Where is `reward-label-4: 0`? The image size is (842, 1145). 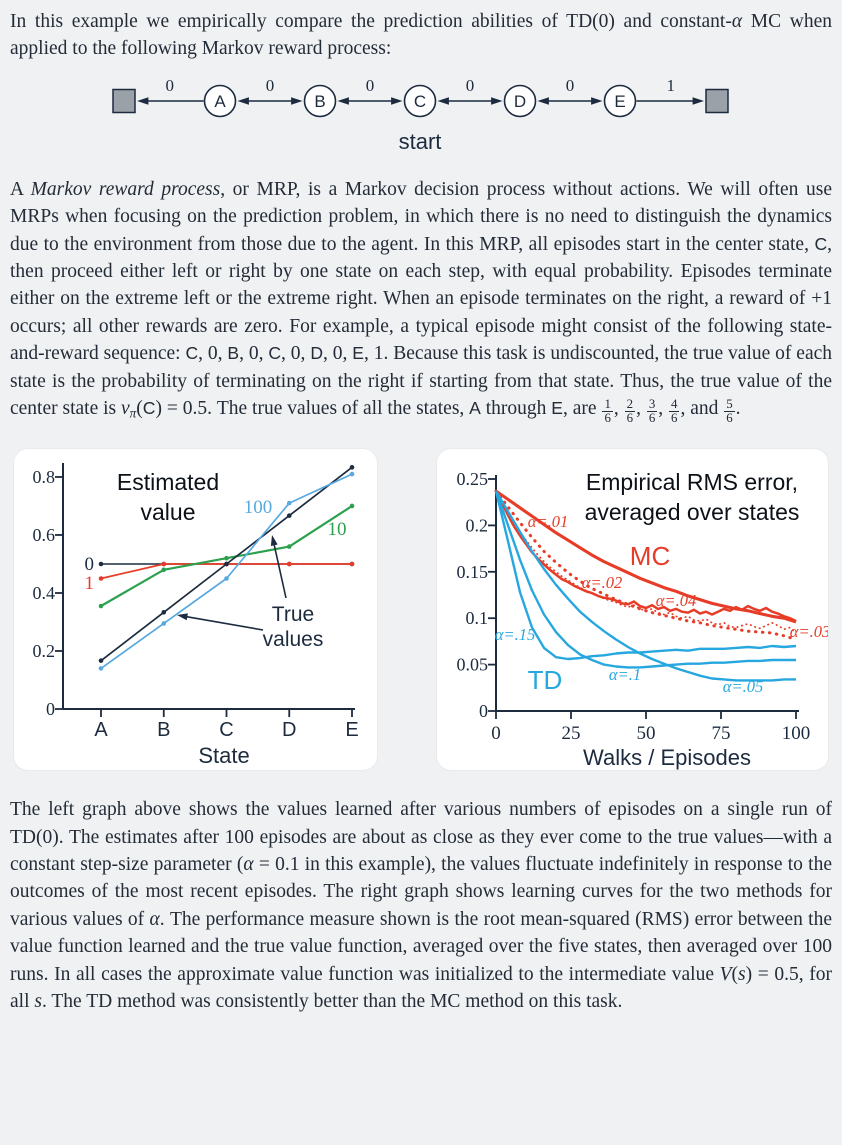 reward-label-4: 0 is located at coordinates (570, 86).